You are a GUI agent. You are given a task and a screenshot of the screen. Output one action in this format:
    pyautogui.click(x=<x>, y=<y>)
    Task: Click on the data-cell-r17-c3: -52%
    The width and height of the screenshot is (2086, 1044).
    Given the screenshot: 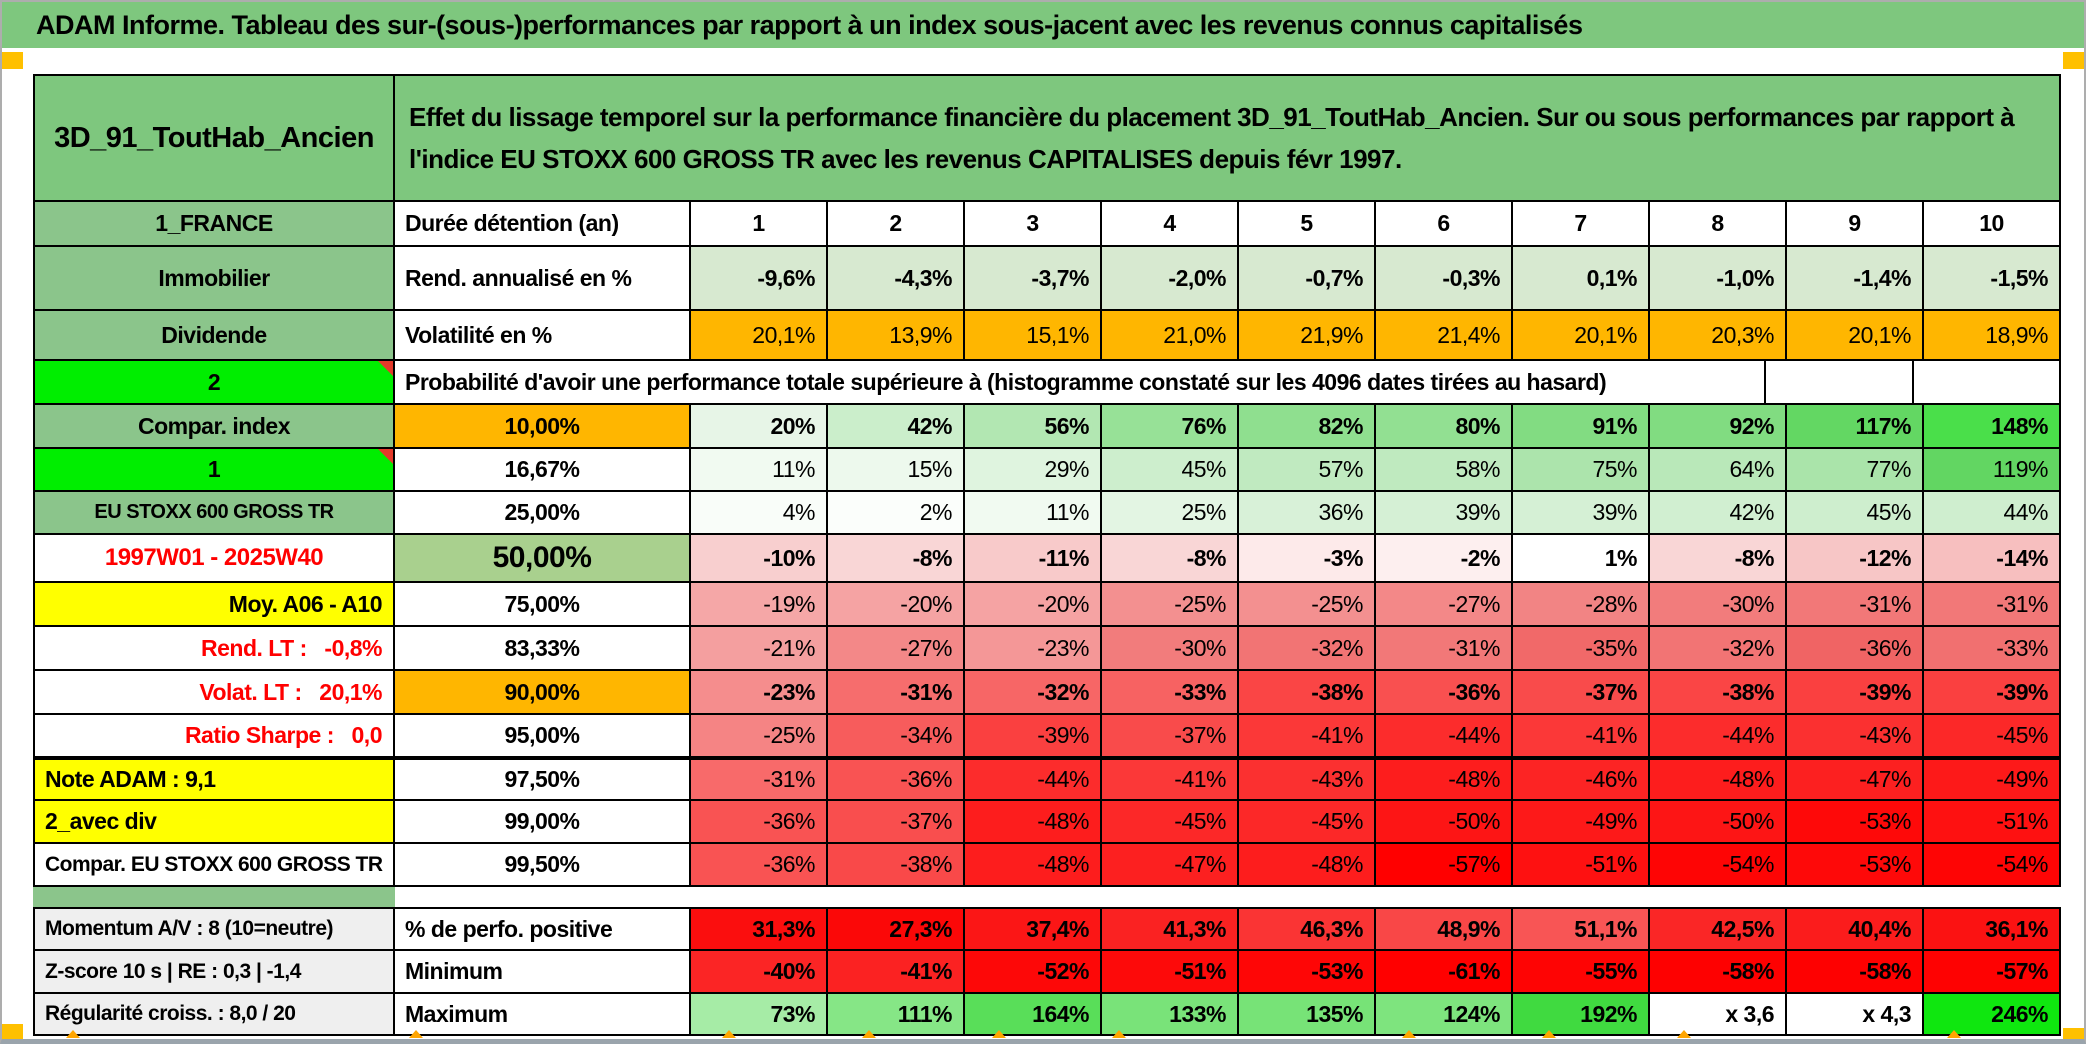 What is the action you would take?
    pyautogui.click(x=1033, y=972)
    